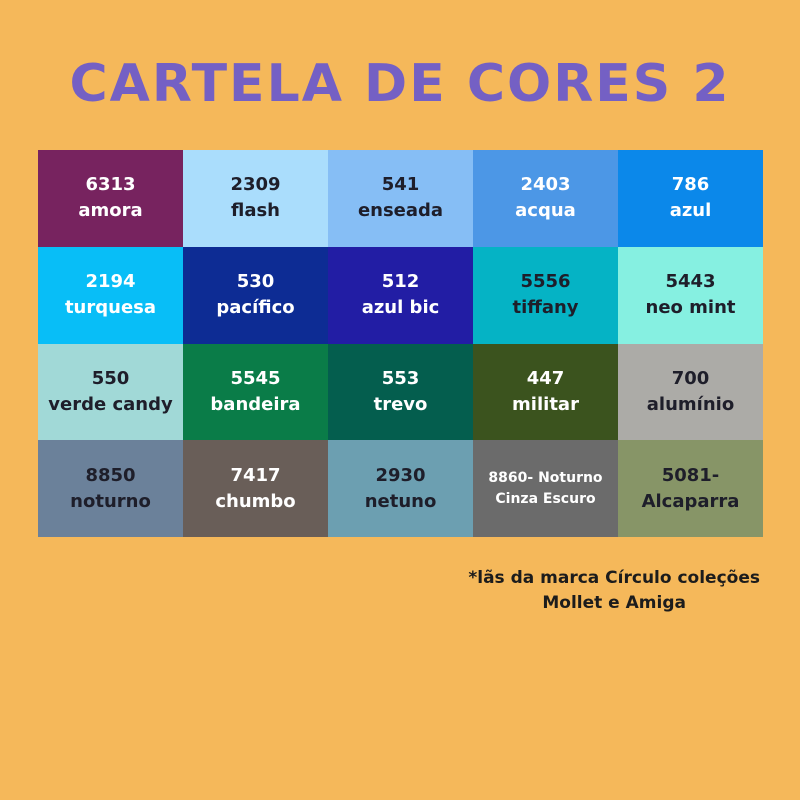  Describe the element at coordinates (255, 488) in the screenshot. I see `swatch-7417-chumbo: 7417 chumbo` at that location.